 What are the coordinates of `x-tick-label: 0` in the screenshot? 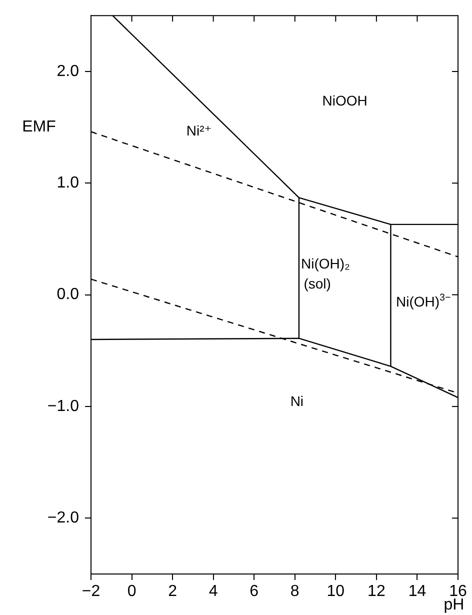 It's located at (131, 591).